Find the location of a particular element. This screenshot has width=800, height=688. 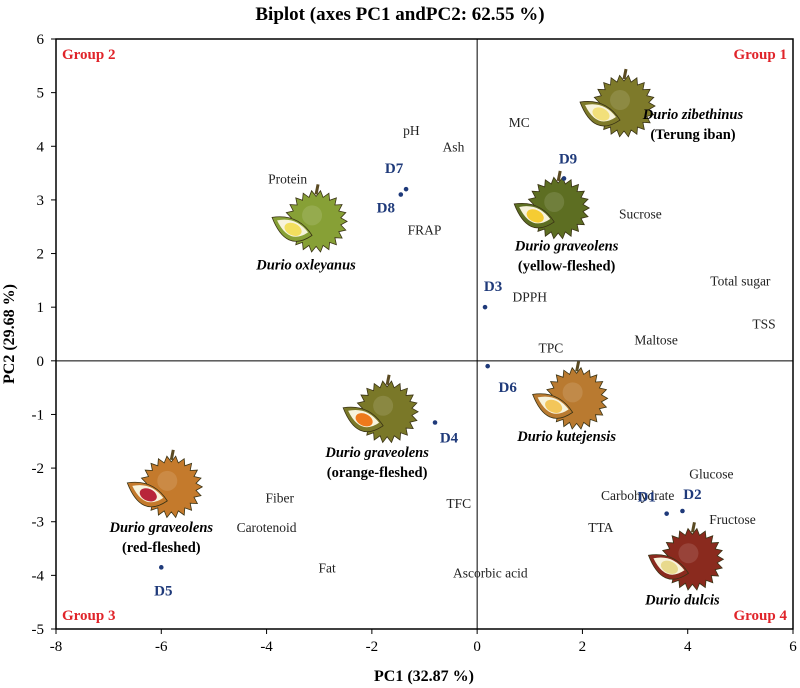

sample-label: D6 is located at coordinates (507, 388).